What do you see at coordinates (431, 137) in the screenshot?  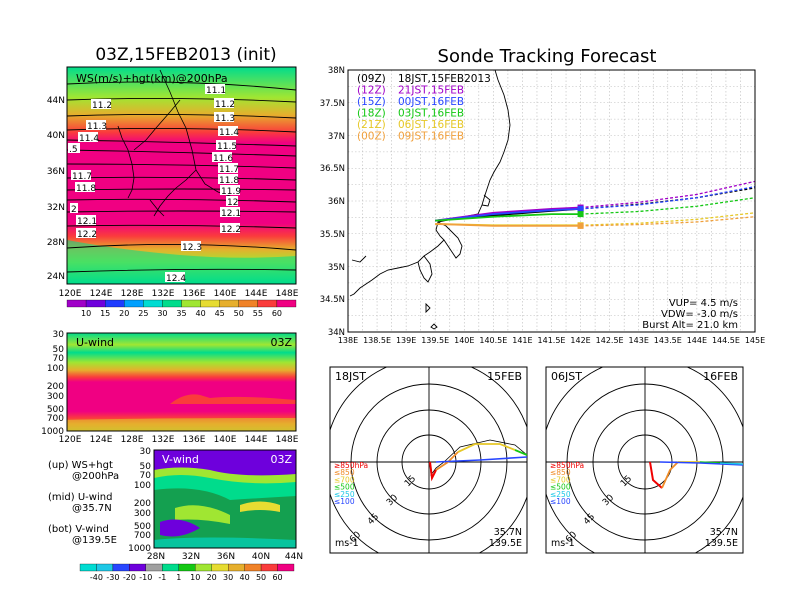 I see `run-legend-label: 09JST,16FEB` at bounding box center [431, 137].